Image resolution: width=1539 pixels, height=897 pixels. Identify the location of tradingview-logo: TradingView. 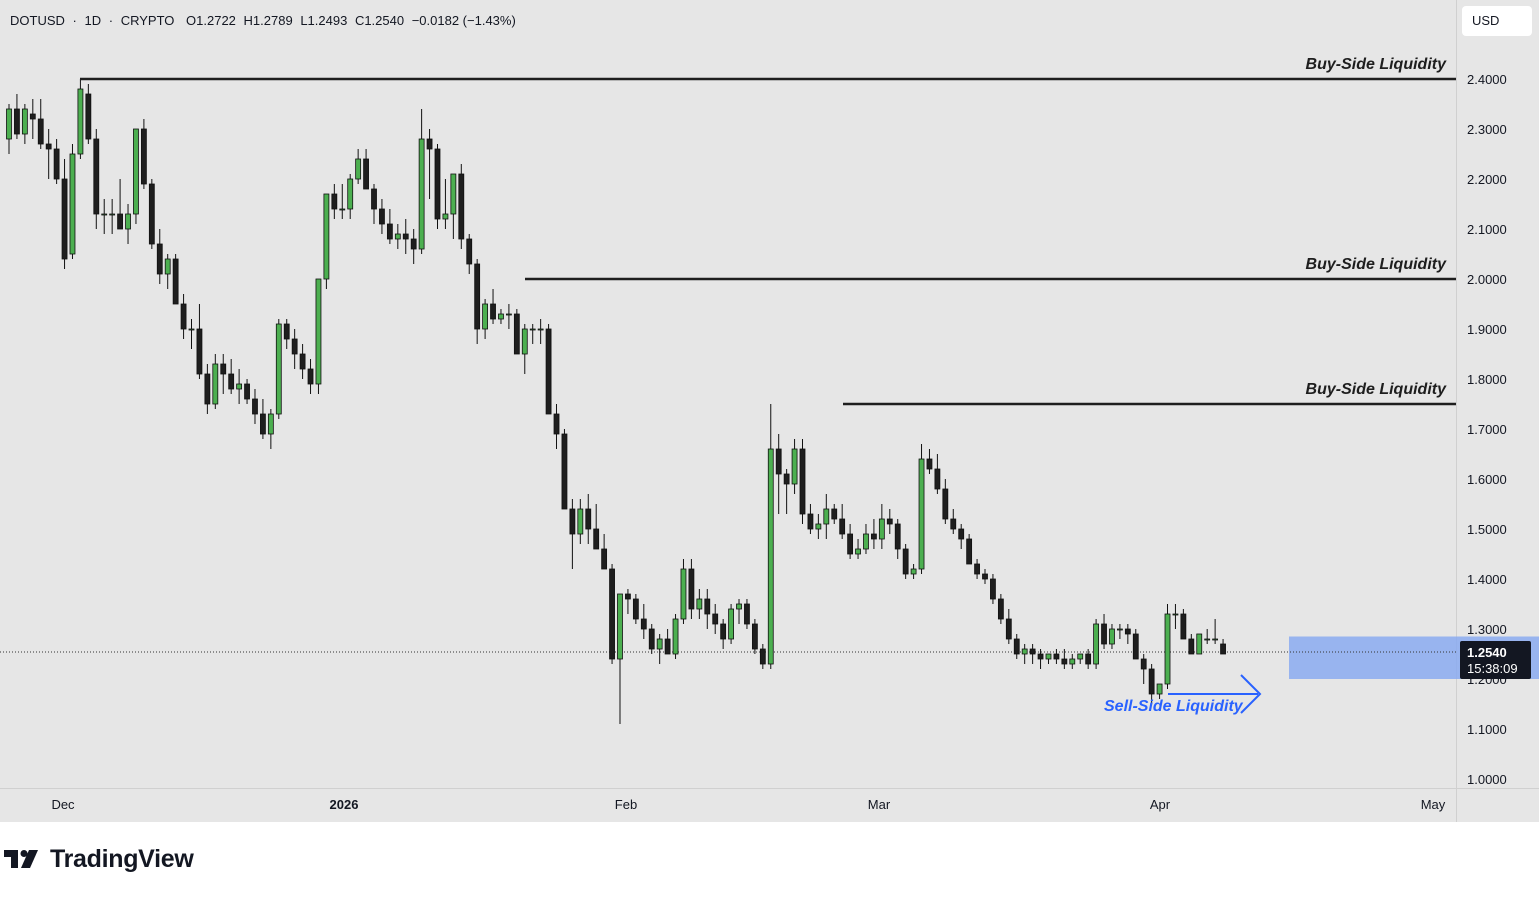
(99, 859).